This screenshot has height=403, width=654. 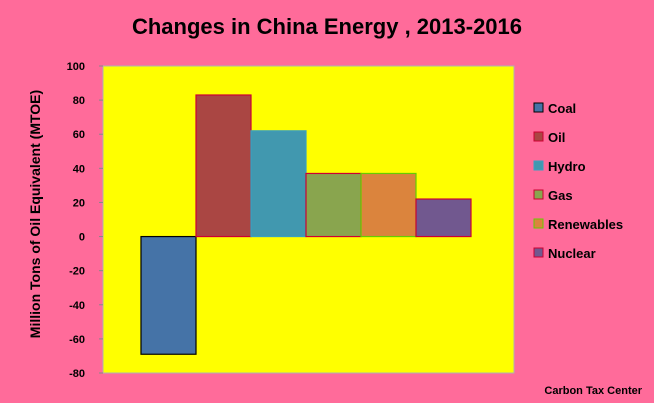 I want to click on bar-coal, so click(x=168, y=295).